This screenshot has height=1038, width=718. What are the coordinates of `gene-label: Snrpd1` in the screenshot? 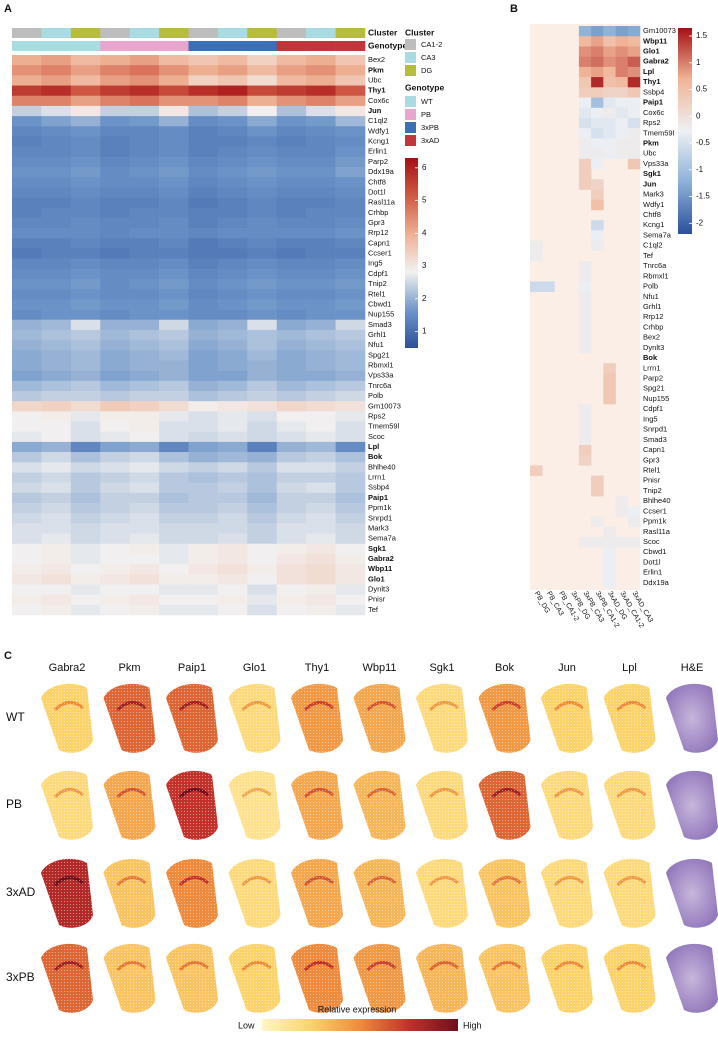 It's located at (380, 517).